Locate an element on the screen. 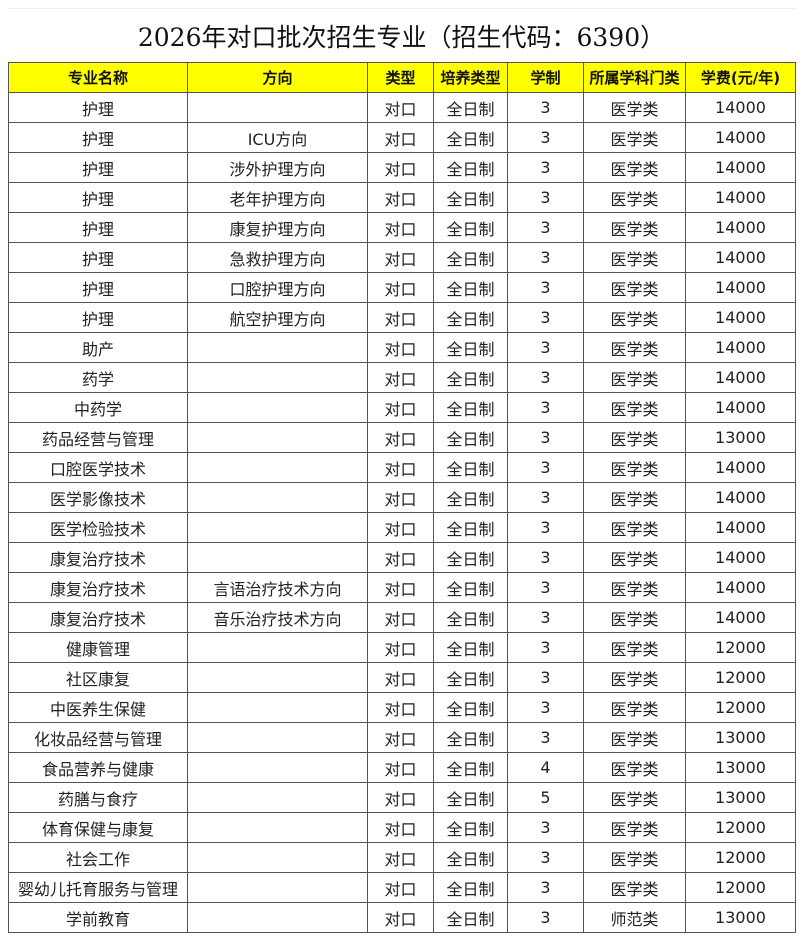 The image size is (800, 942). cell-direction: 涉外护理方向 is located at coordinates (277, 167).